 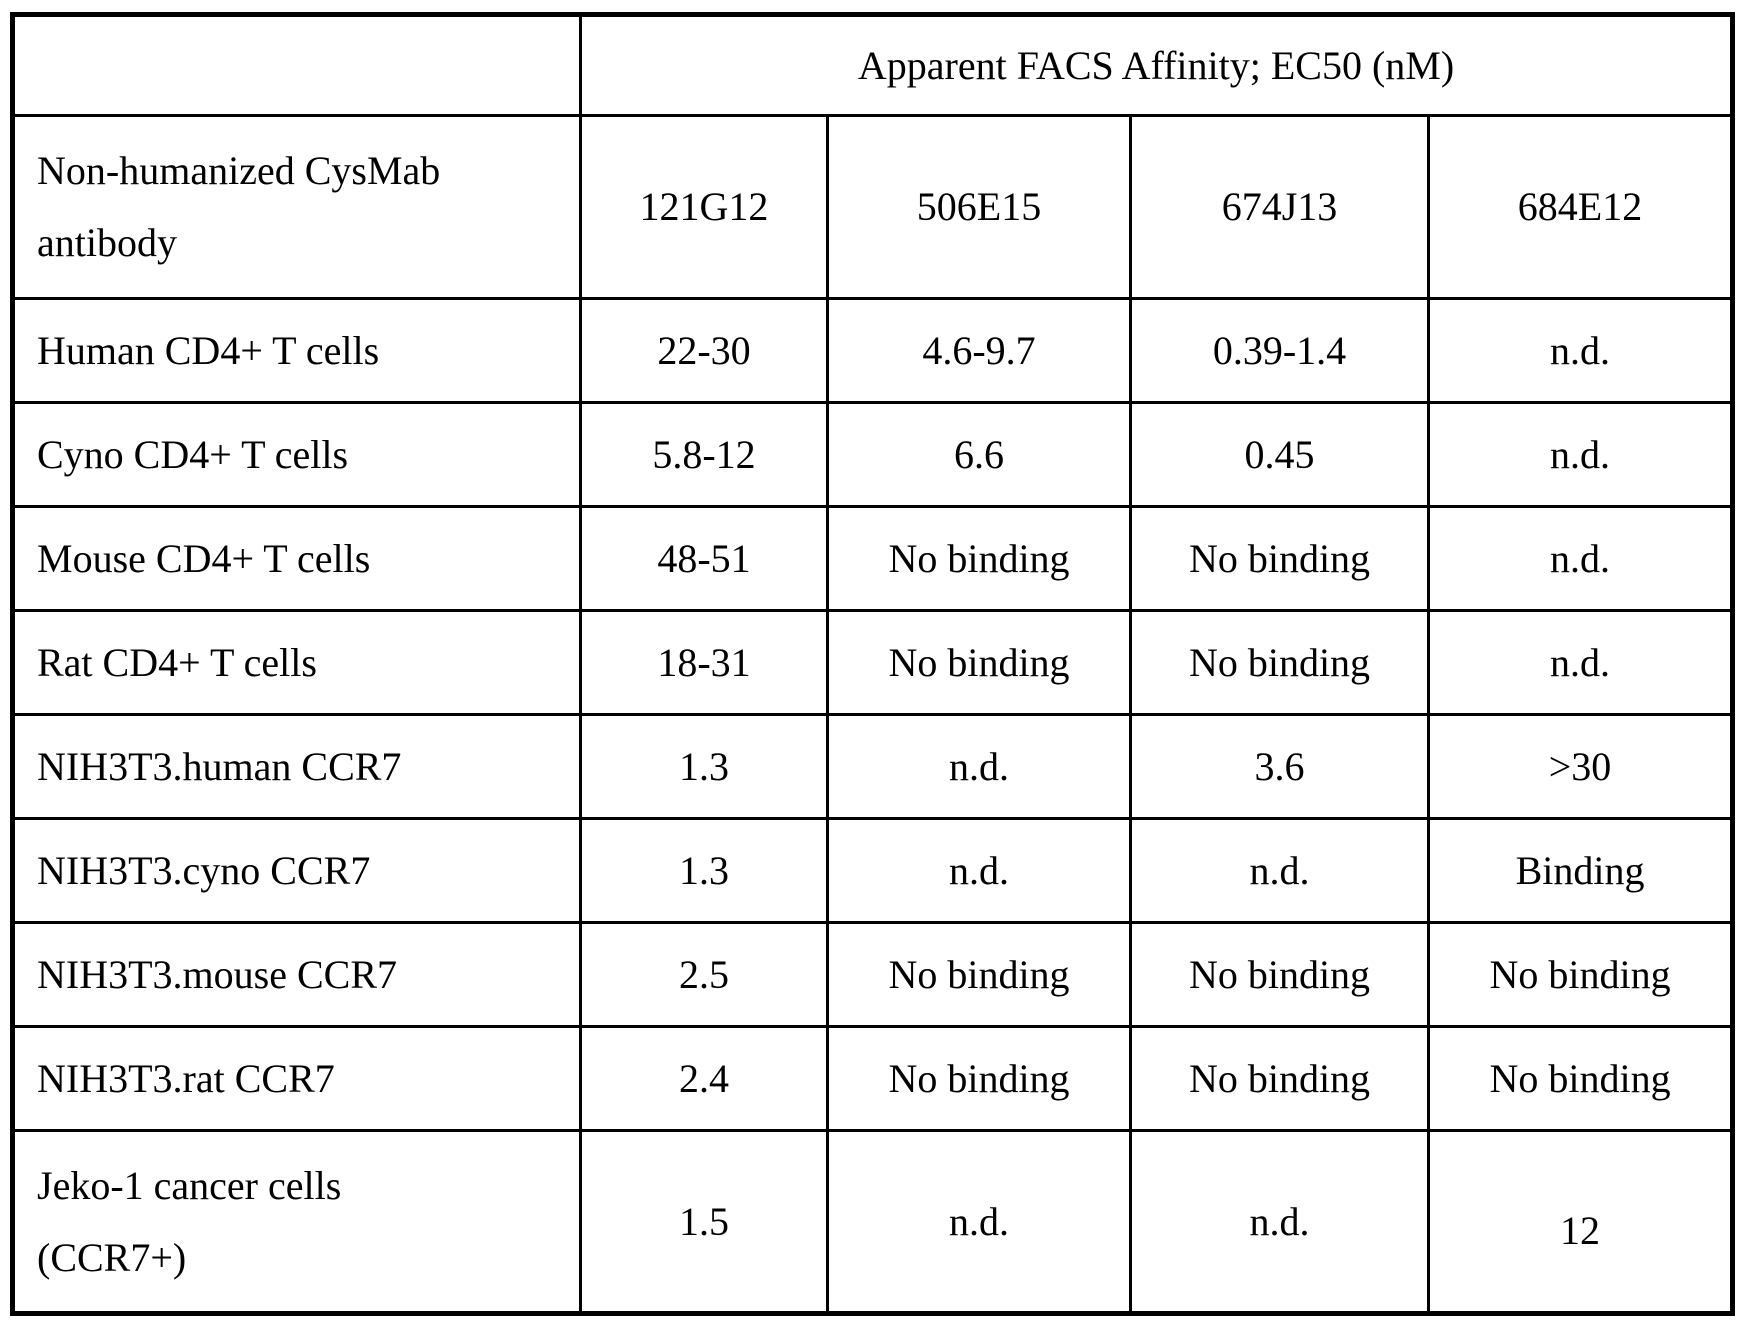 What do you see at coordinates (296, 350) in the screenshot?
I see `row-label: Human CD4+ T cells` at bounding box center [296, 350].